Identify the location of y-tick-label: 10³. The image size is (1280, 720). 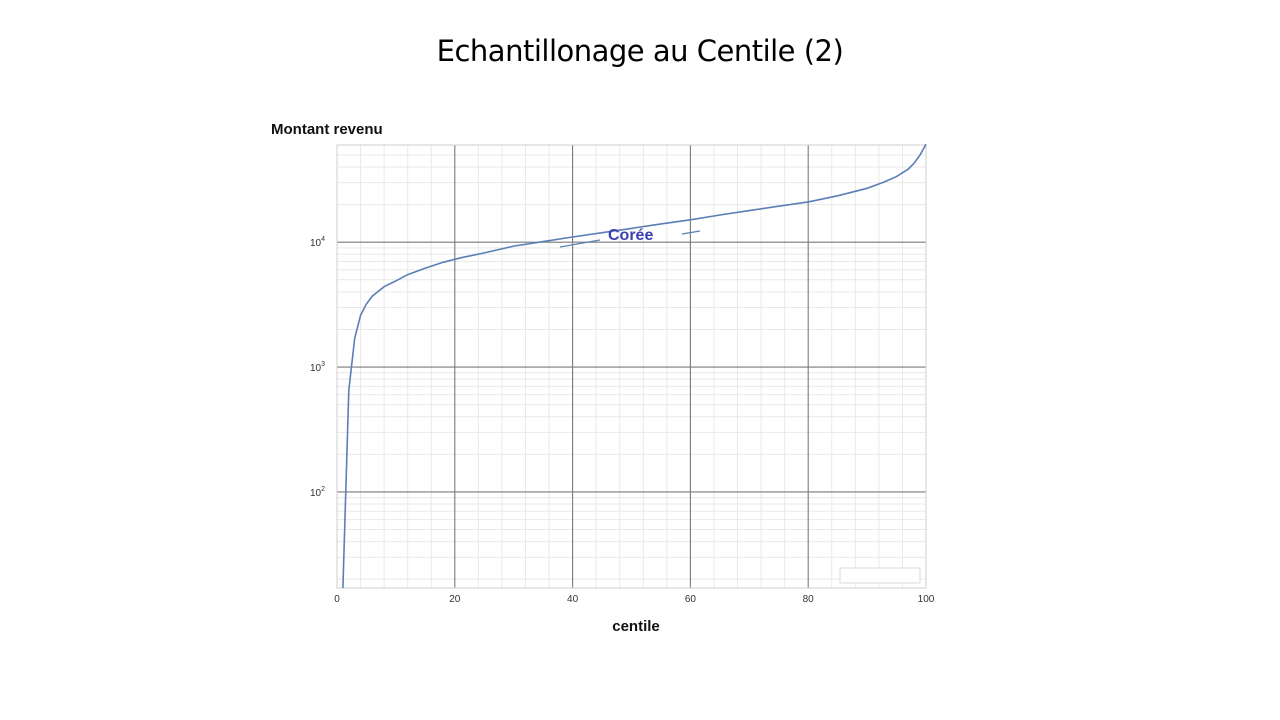
(317, 367).